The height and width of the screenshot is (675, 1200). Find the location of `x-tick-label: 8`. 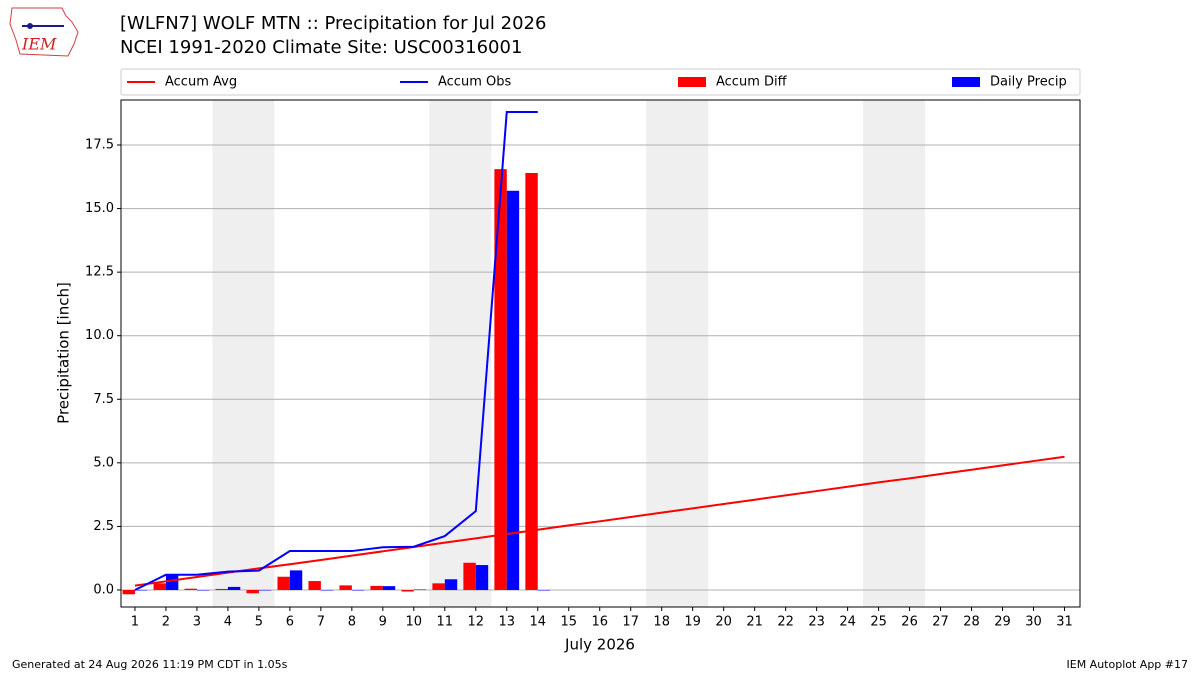

x-tick-label: 8 is located at coordinates (352, 622).